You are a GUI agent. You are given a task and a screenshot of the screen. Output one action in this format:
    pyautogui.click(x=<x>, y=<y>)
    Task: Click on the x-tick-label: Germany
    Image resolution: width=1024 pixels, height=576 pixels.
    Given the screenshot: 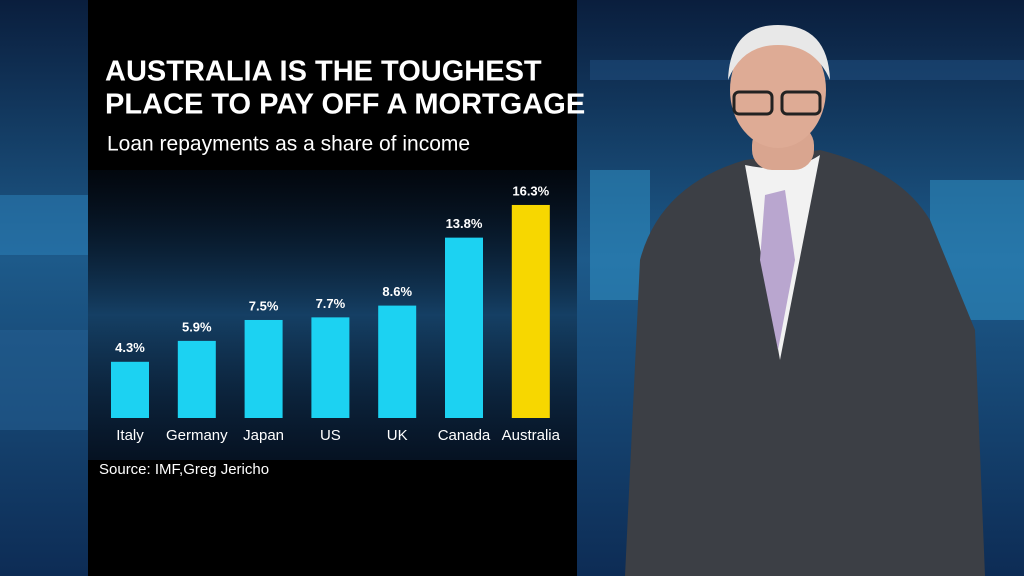 What is the action you would take?
    pyautogui.click(x=197, y=435)
    